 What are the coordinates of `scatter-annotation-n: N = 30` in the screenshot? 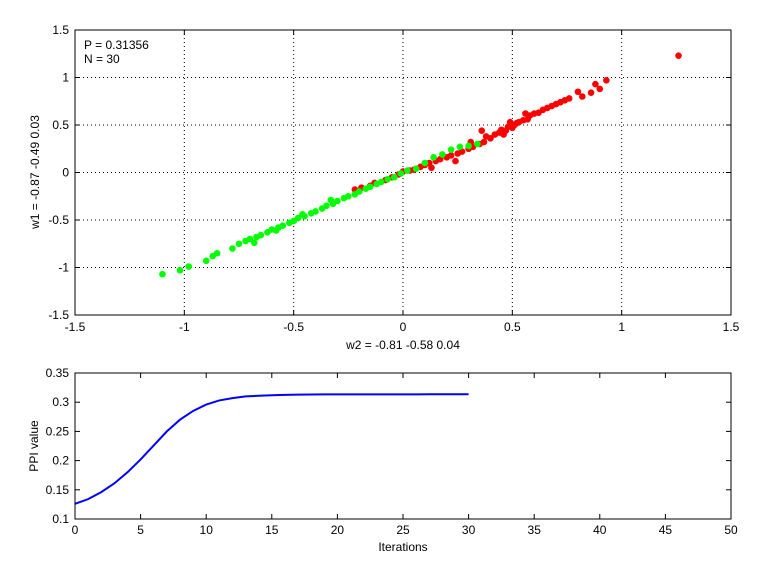 It's located at (102, 59).